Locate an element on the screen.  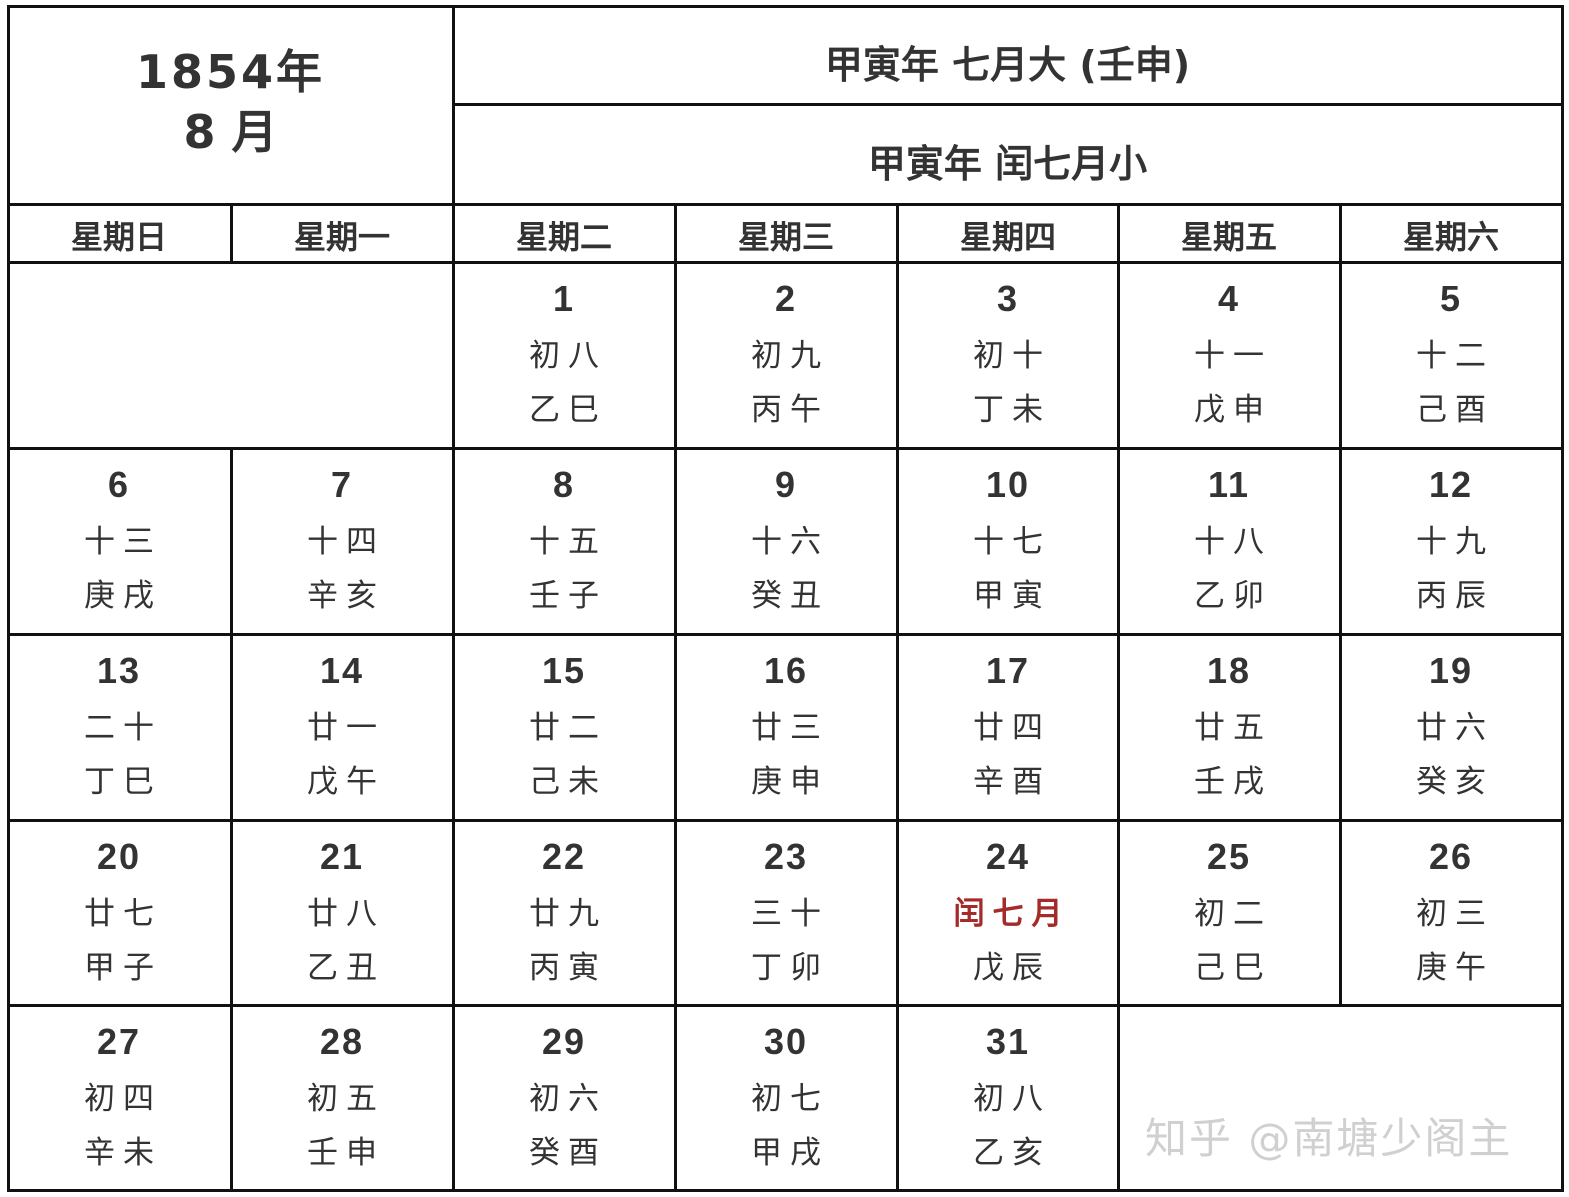
lunar-date: 十七 is located at coordinates (1012, 542).